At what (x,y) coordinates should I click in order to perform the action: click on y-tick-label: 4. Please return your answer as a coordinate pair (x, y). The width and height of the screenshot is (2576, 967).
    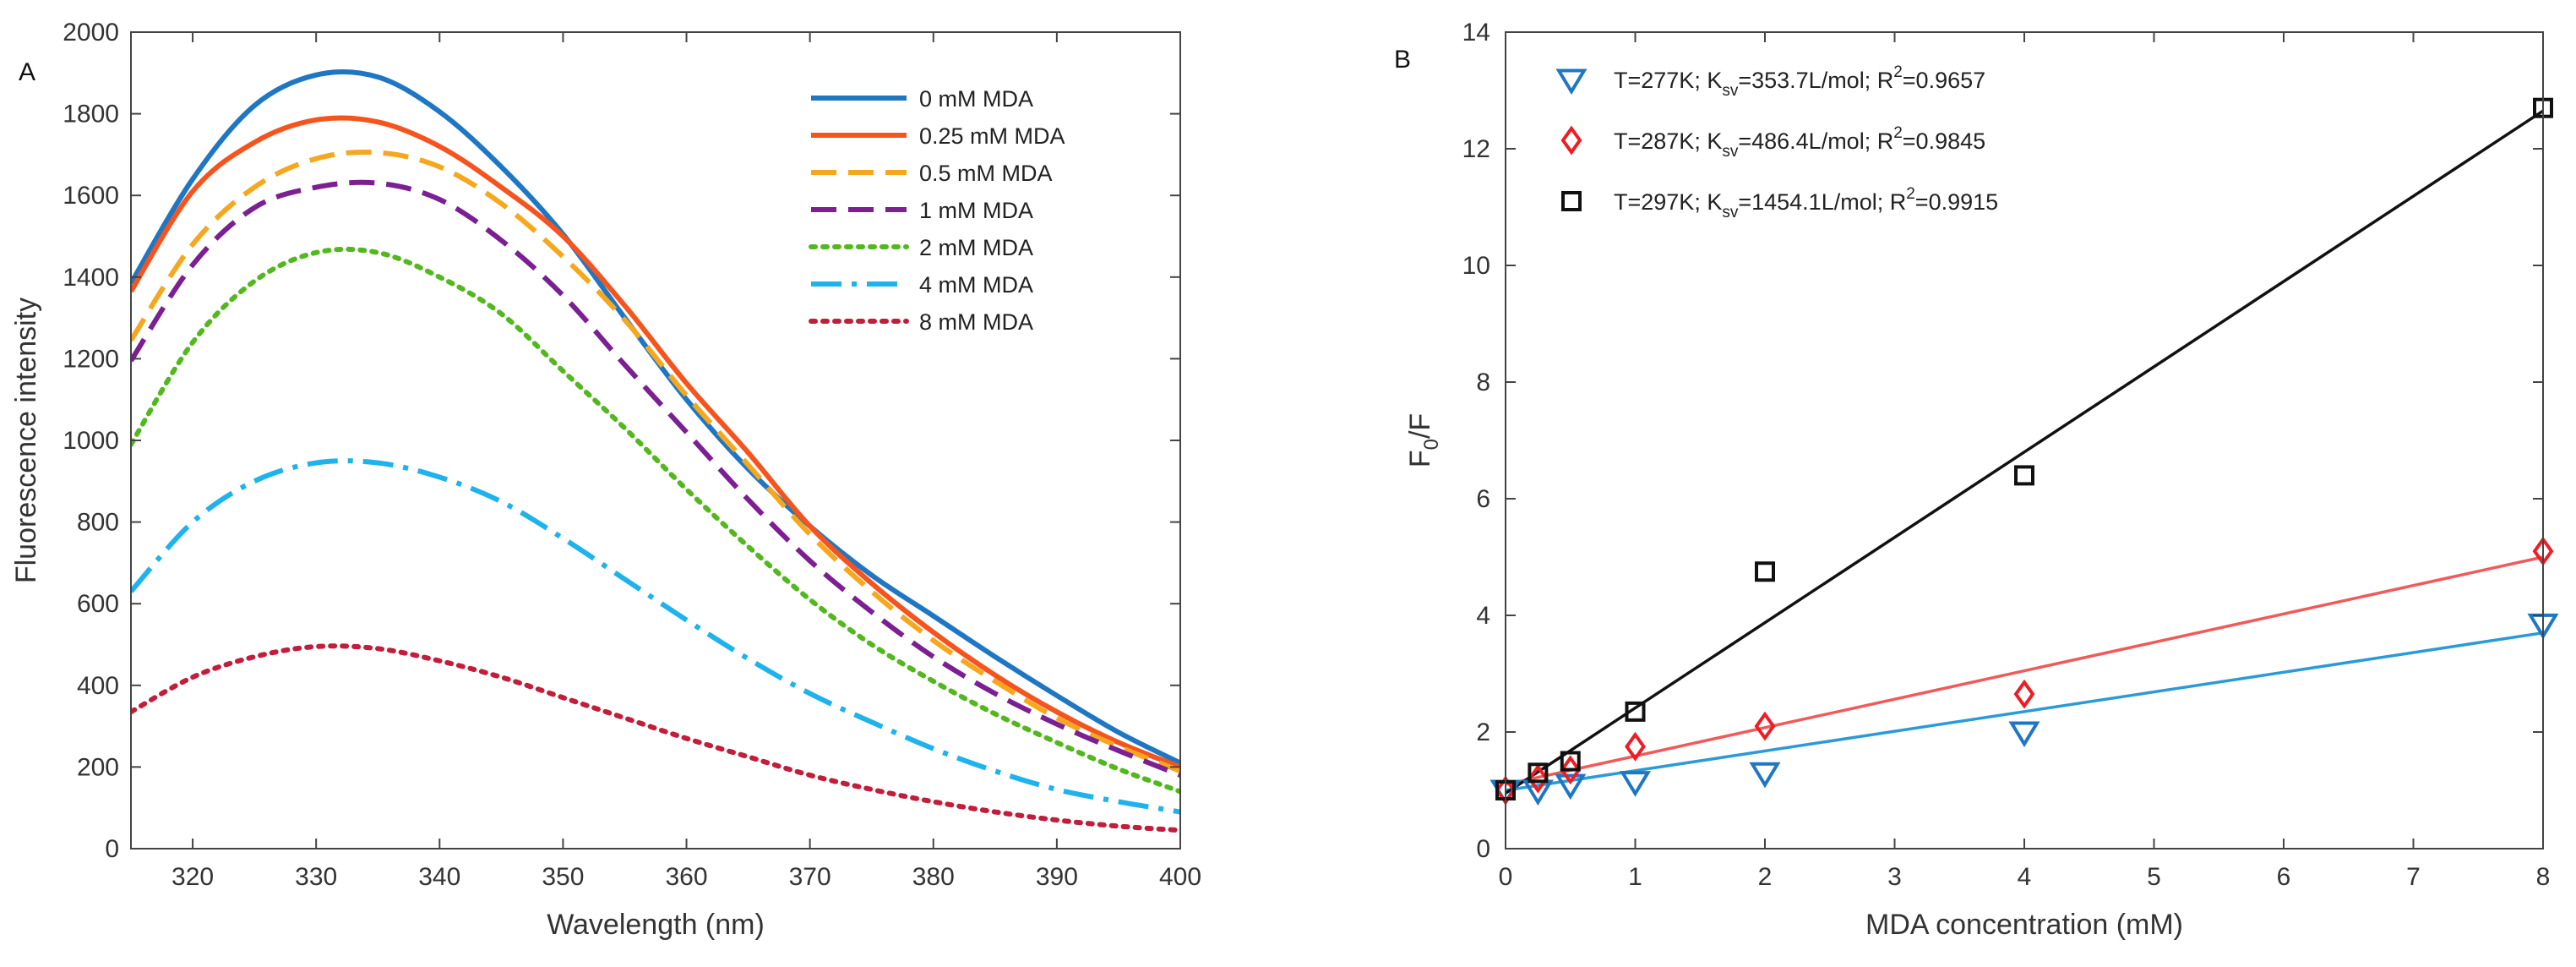
    Looking at the image, I should click on (1483, 616).